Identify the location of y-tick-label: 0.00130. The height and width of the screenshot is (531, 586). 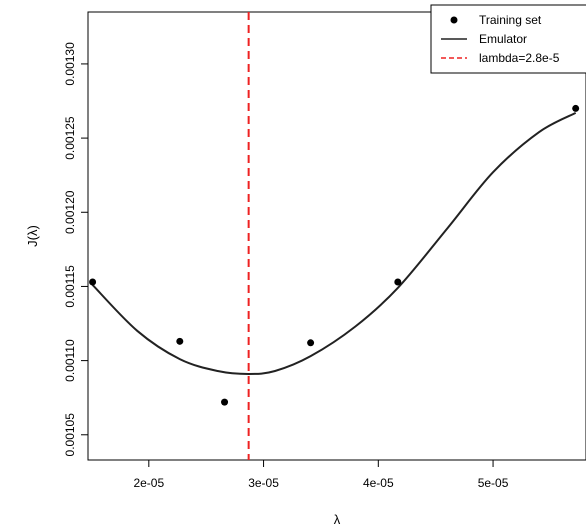
(70, 64).